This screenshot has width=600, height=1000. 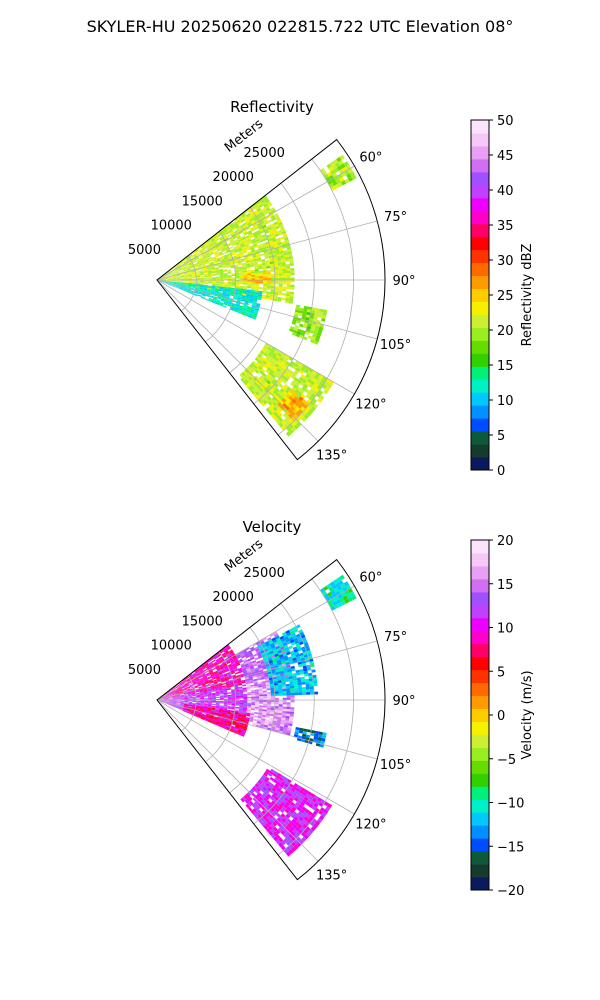 I want to click on theta-tick-label: 120°, so click(x=370, y=405).